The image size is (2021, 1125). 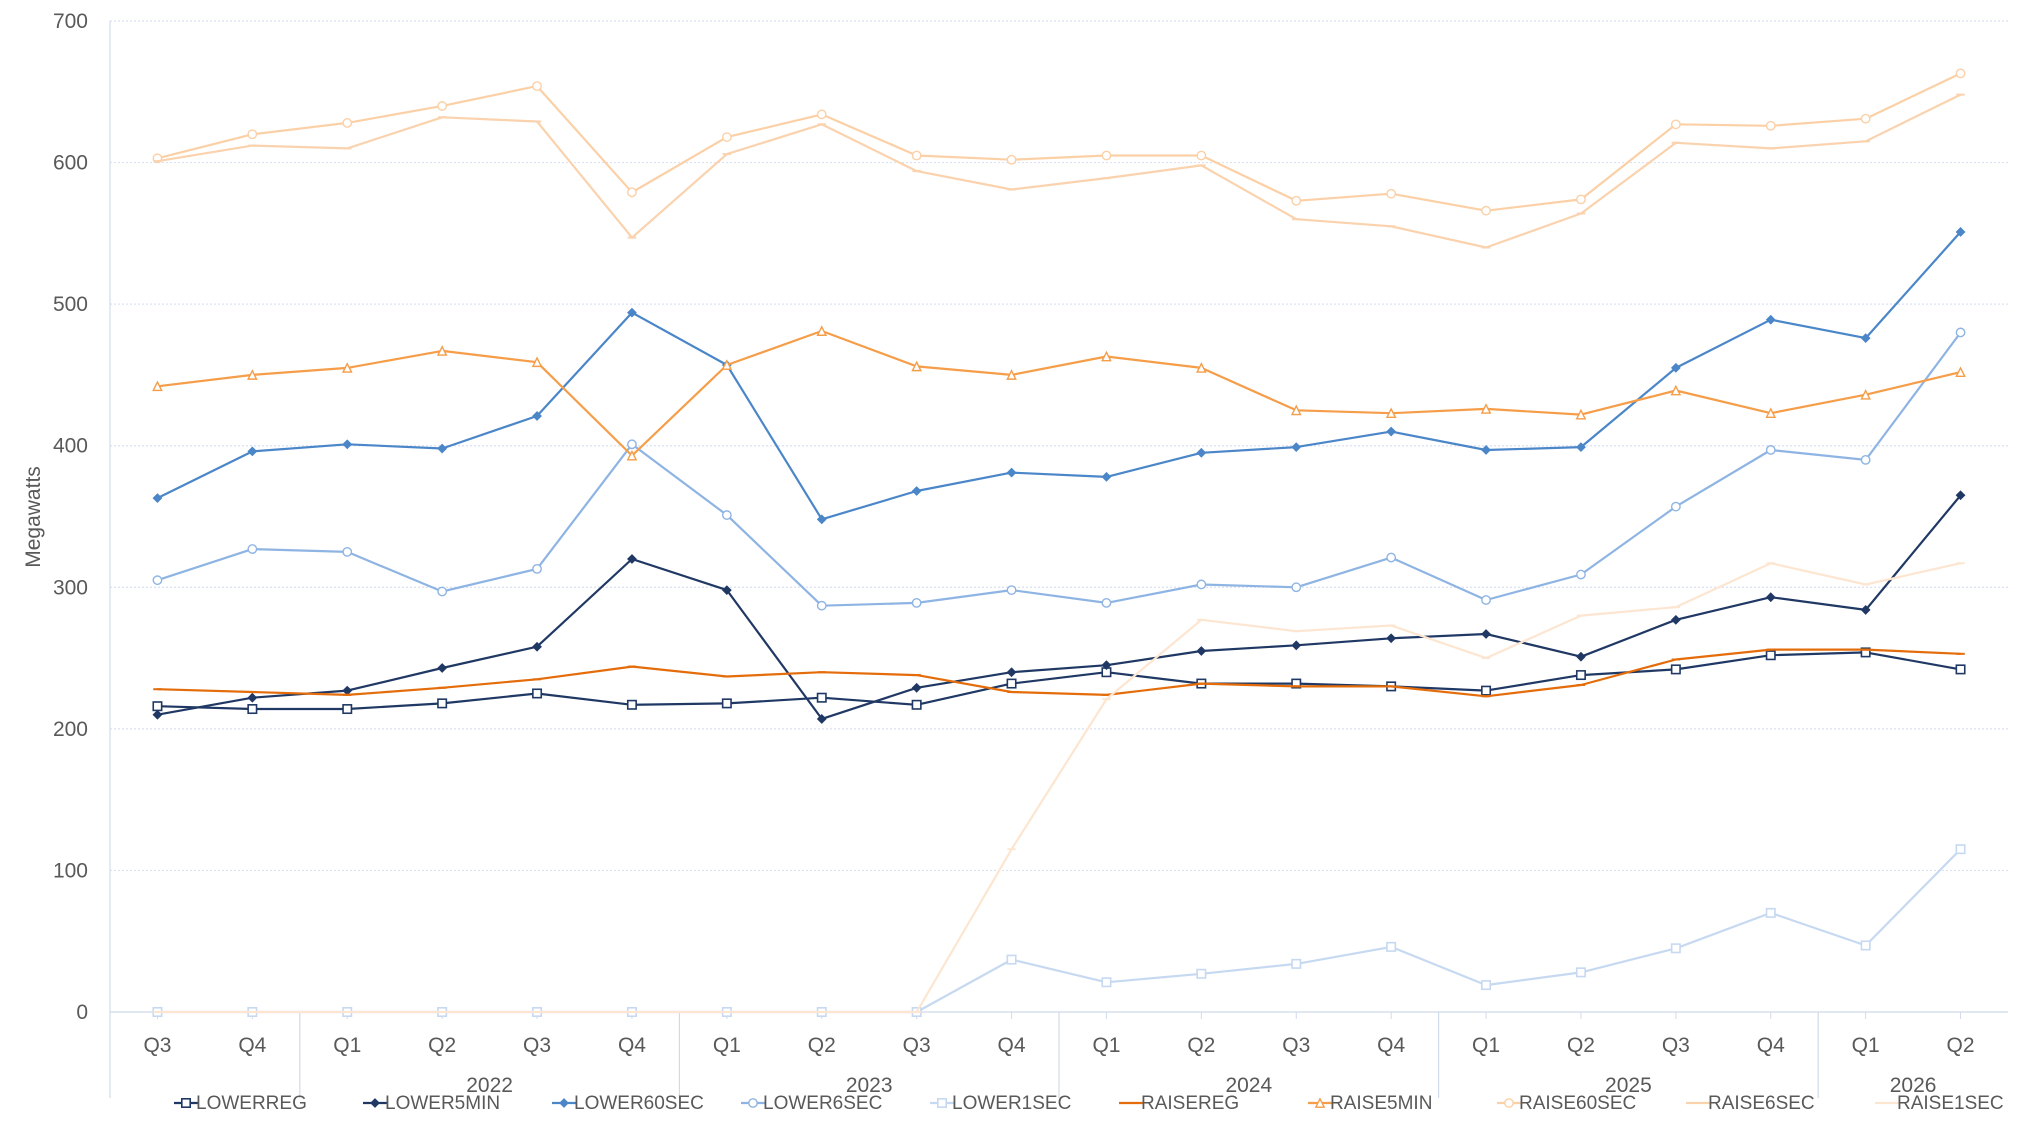 I want to click on series-lowerreg, so click(x=1059, y=681).